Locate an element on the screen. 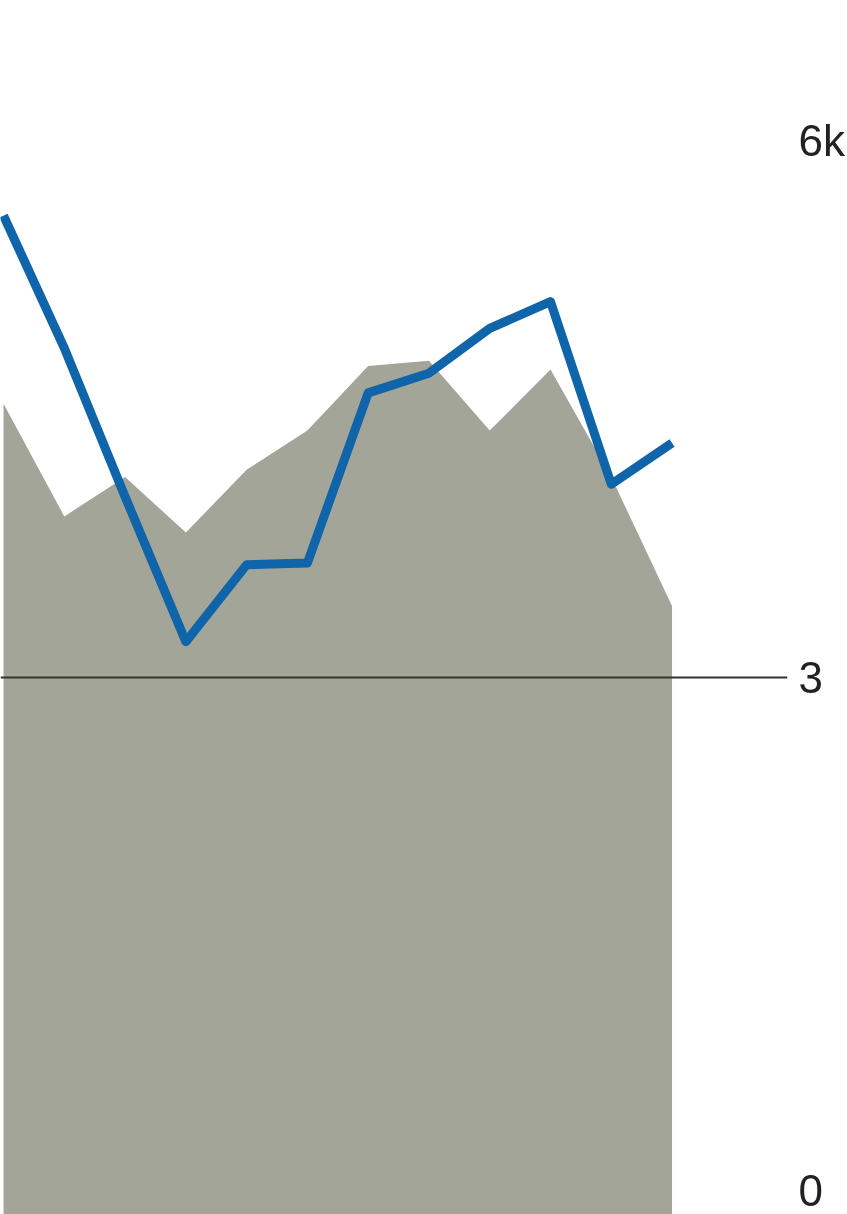 The width and height of the screenshot is (847, 1214). y-tick-label: 6k is located at coordinates (822, 140).